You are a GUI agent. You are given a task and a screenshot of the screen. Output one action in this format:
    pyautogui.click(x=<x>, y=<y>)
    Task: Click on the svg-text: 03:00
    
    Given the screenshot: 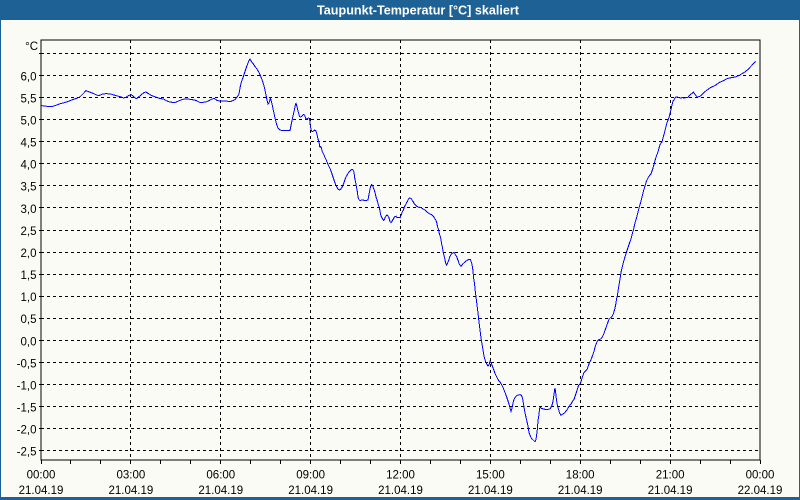 What is the action you would take?
    pyautogui.click(x=131, y=476)
    